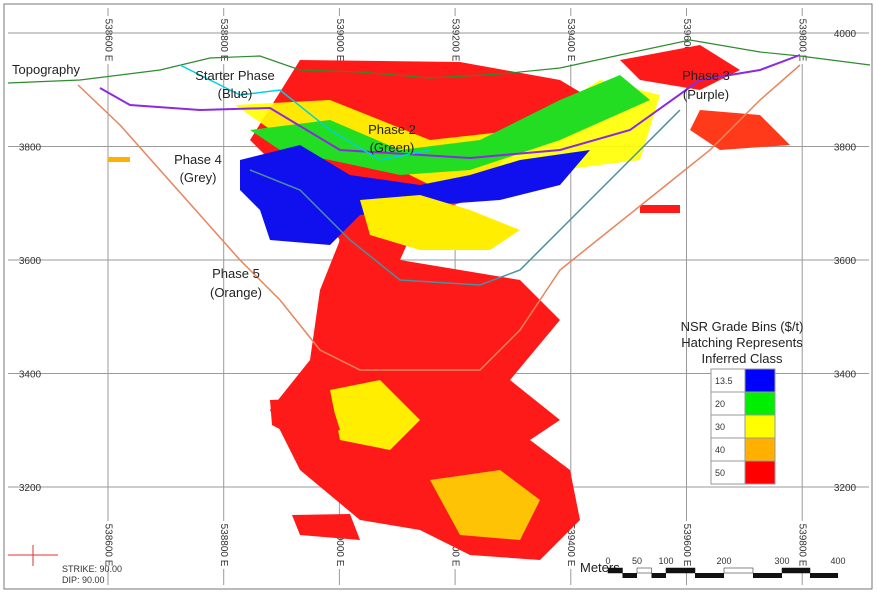  Describe the element at coordinates (392, 147) in the screenshot. I see `phase-label: (Green)` at that location.